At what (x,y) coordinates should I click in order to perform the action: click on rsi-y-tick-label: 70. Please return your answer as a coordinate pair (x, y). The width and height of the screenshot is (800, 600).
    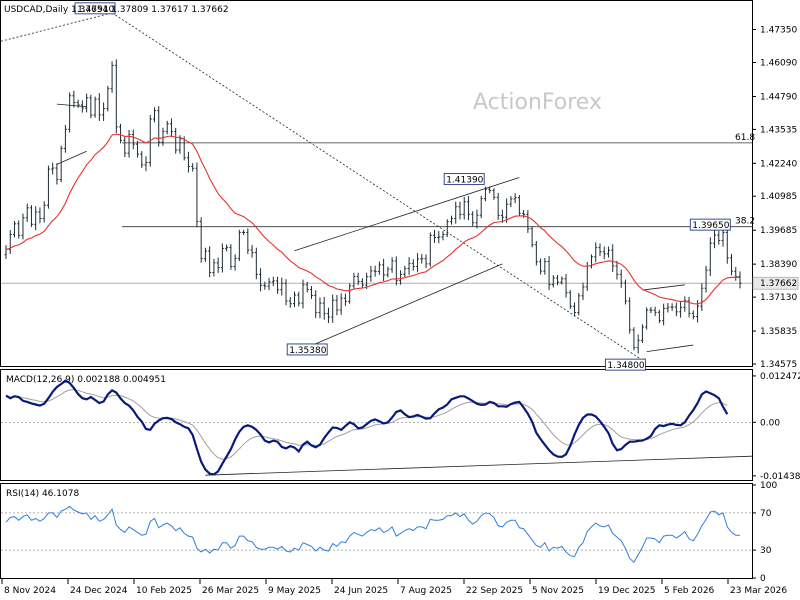
    Looking at the image, I should click on (766, 514).